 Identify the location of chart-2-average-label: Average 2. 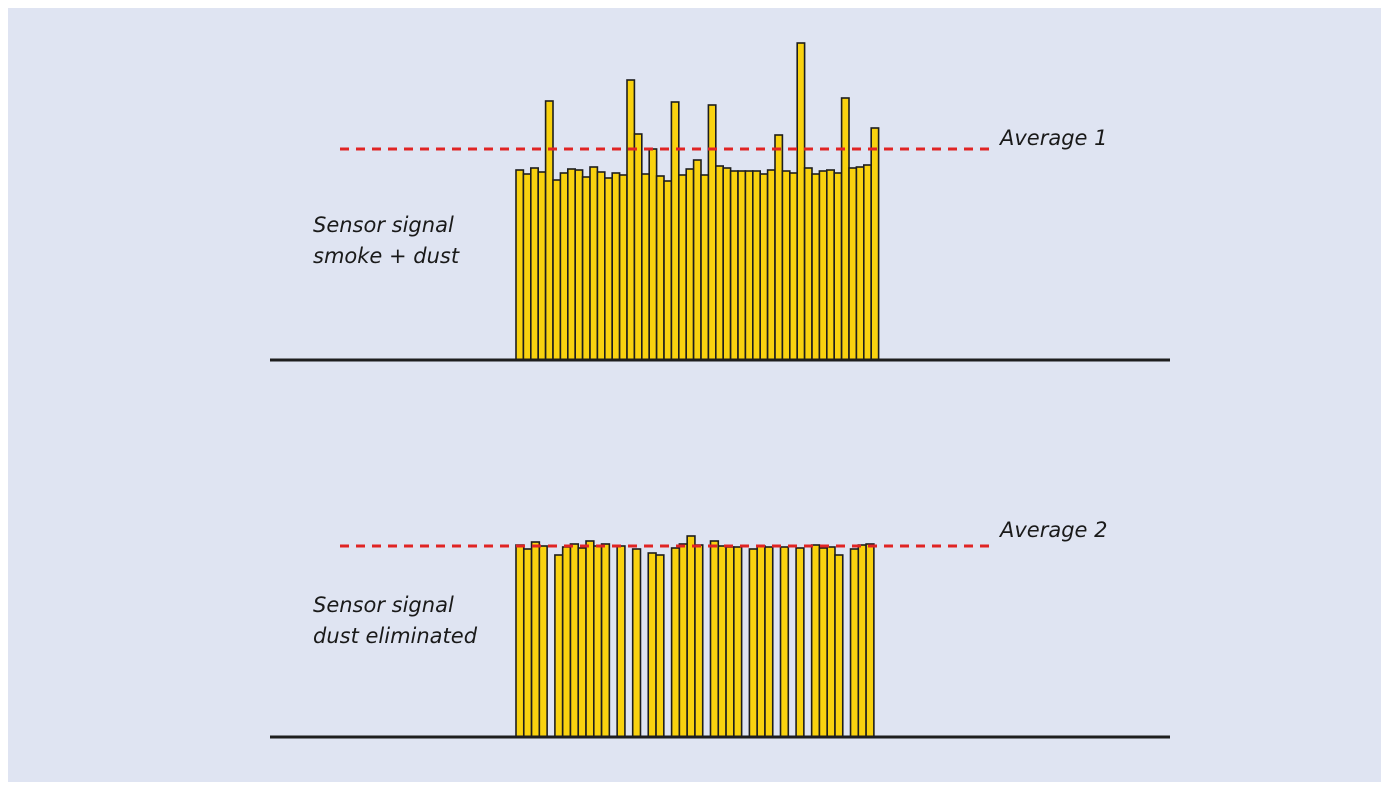
(1053, 530).